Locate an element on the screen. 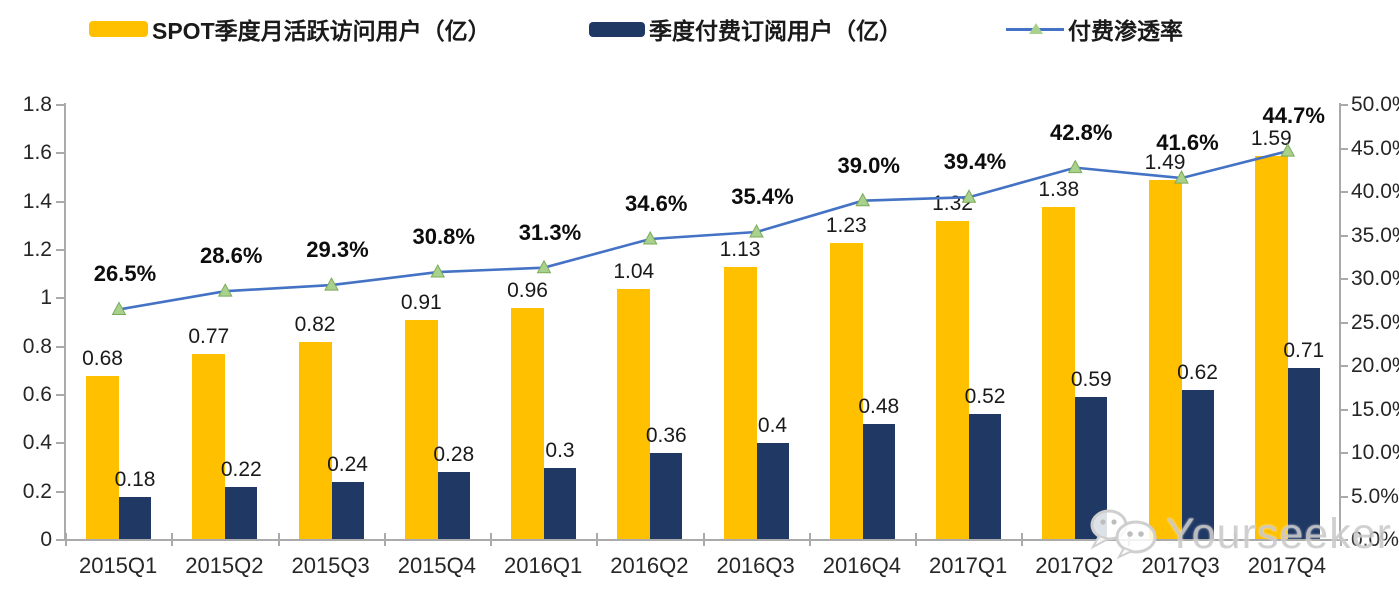 The height and width of the screenshot is (596, 1399). right-axis-tick-label: 0.0% is located at coordinates (1375, 539).